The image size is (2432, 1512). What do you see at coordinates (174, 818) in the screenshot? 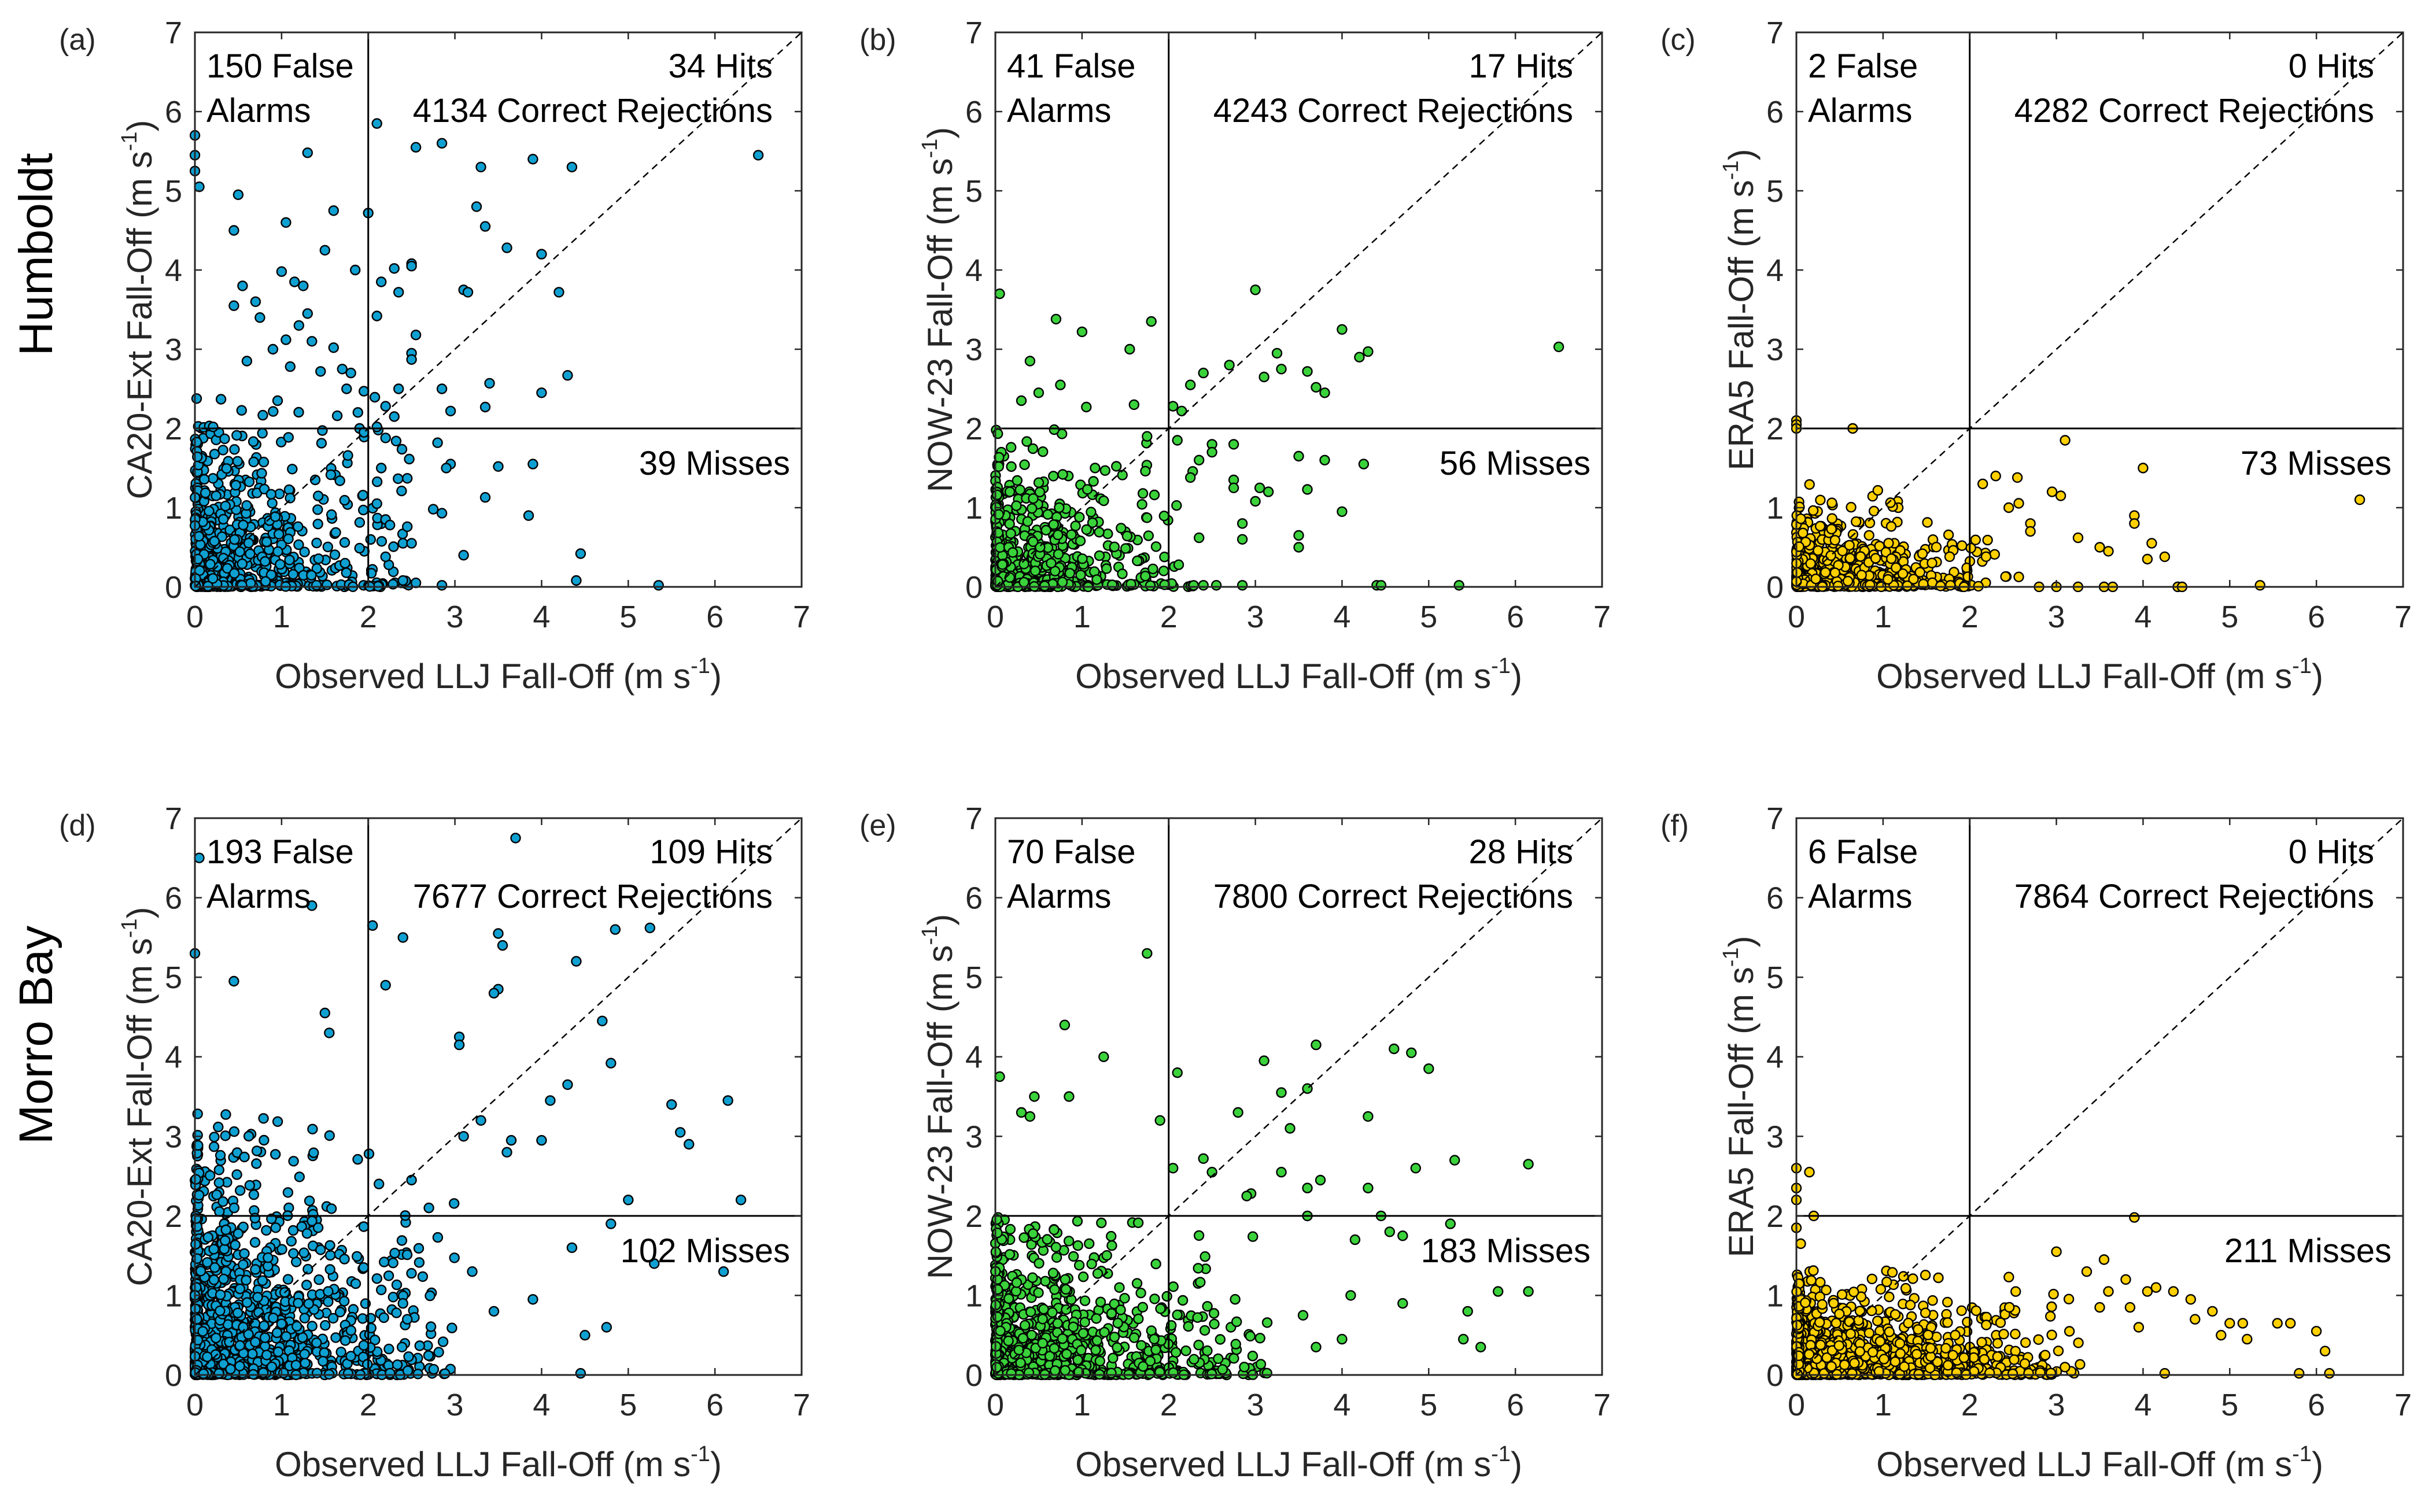
I see `y-tick-label: 7` at bounding box center [174, 818].